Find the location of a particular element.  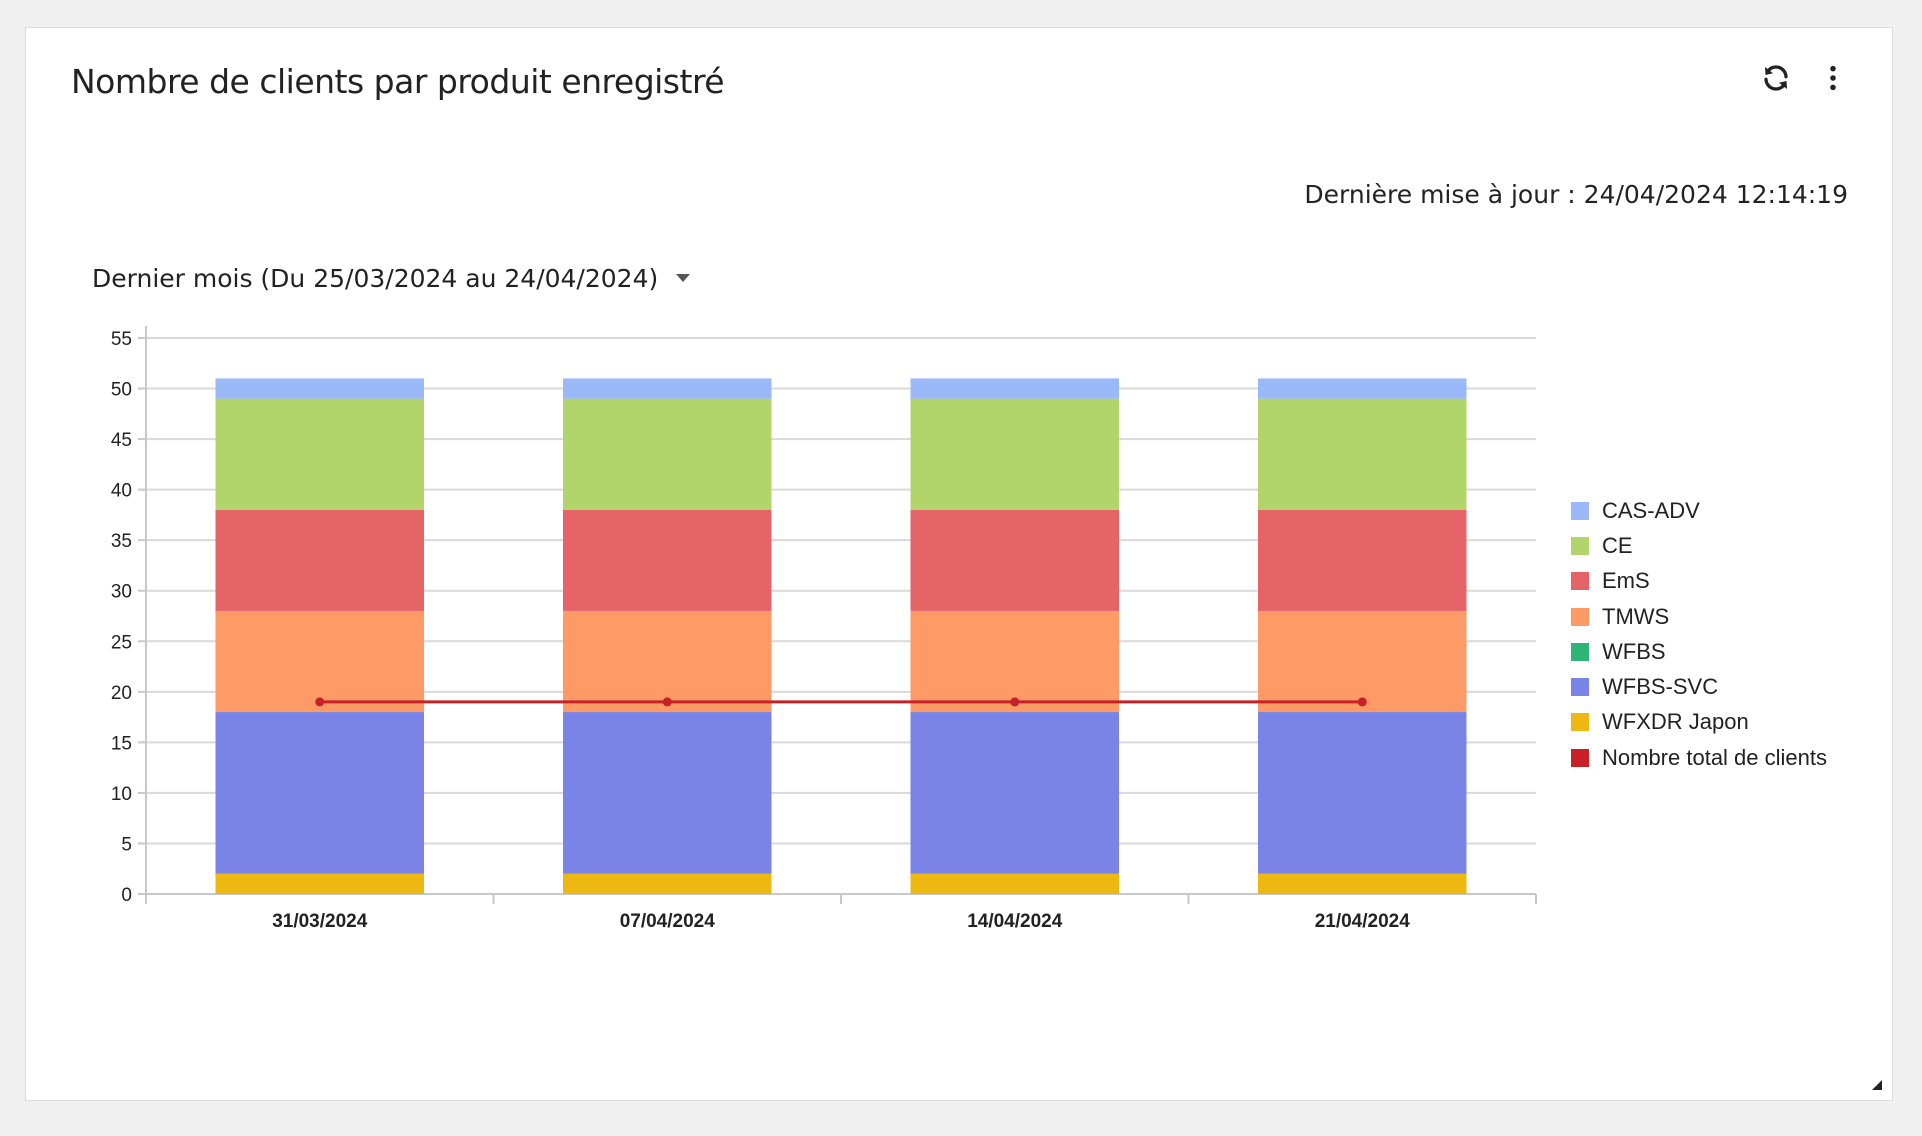

y-tick-label: 20 is located at coordinates (121, 693).